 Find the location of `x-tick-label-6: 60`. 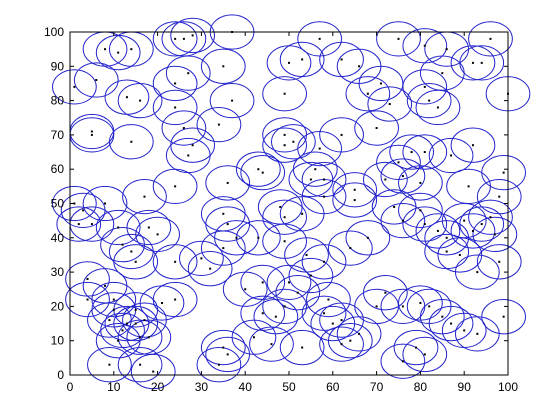

x-tick-label-6: 60 is located at coordinates (333, 387).